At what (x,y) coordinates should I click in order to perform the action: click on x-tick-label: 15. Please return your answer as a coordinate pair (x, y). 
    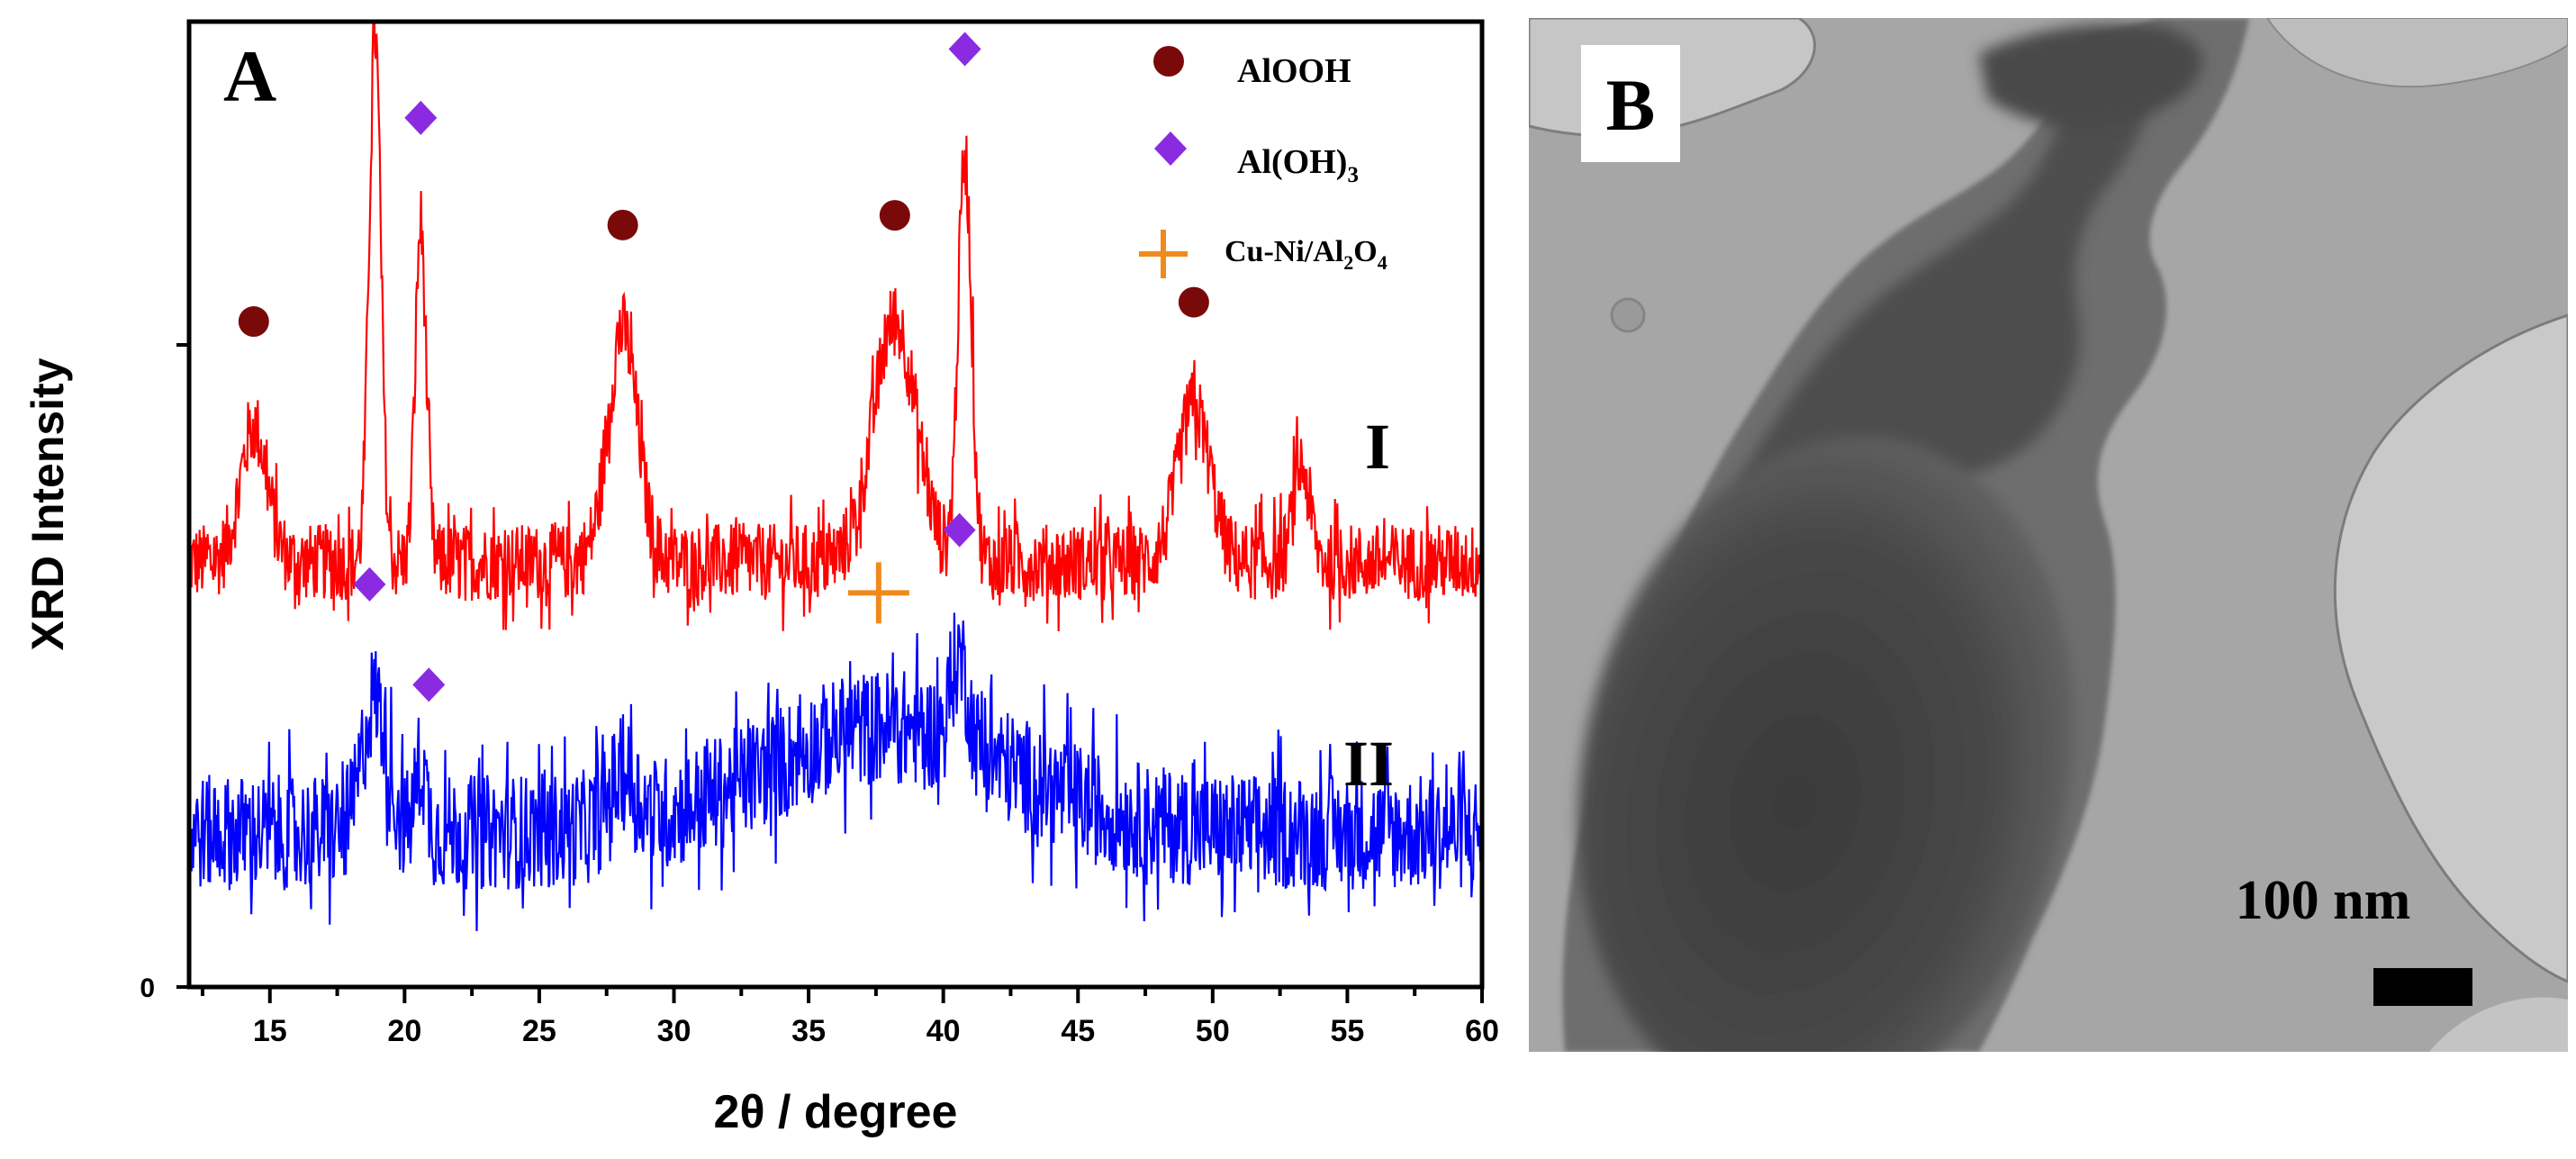
    Looking at the image, I should click on (270, 1031).